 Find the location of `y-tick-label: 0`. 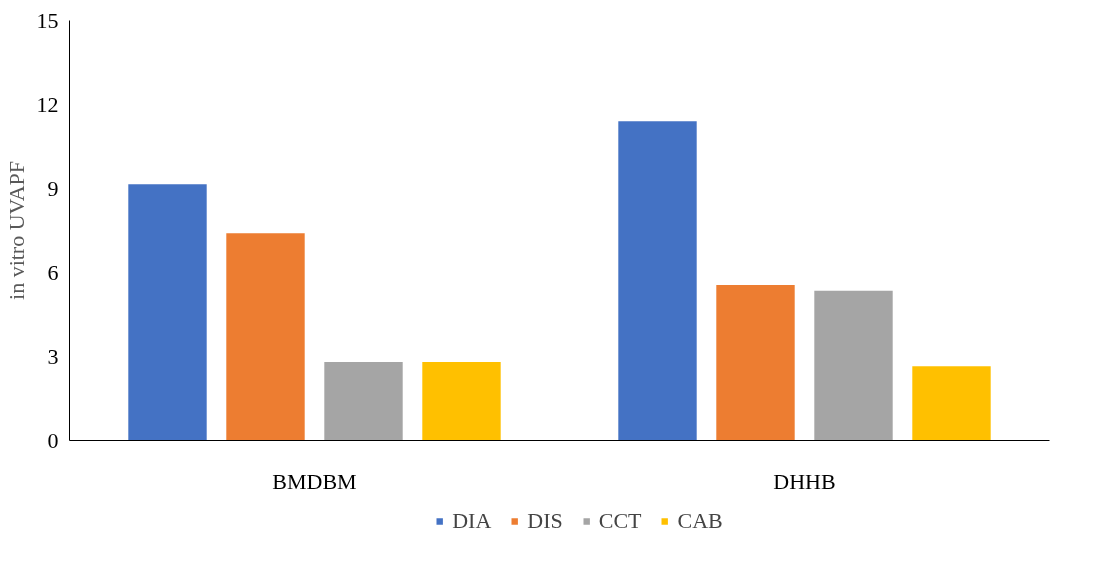

y-tick-label: 0 is located at coordinates (53, 440).